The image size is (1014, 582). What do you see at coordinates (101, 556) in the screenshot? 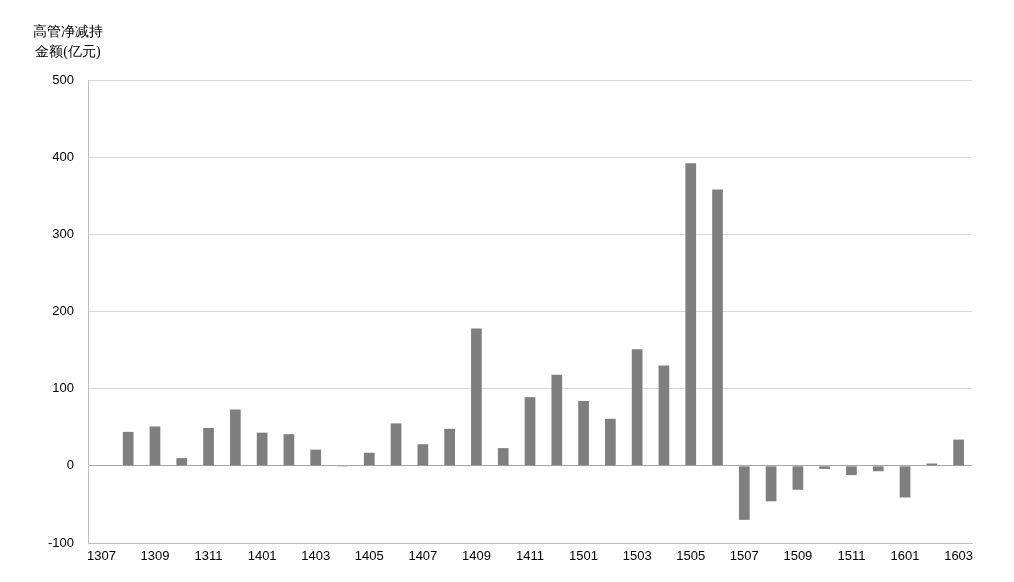
I see `x-tick-label: 1307` at bounding box center [101, 556].